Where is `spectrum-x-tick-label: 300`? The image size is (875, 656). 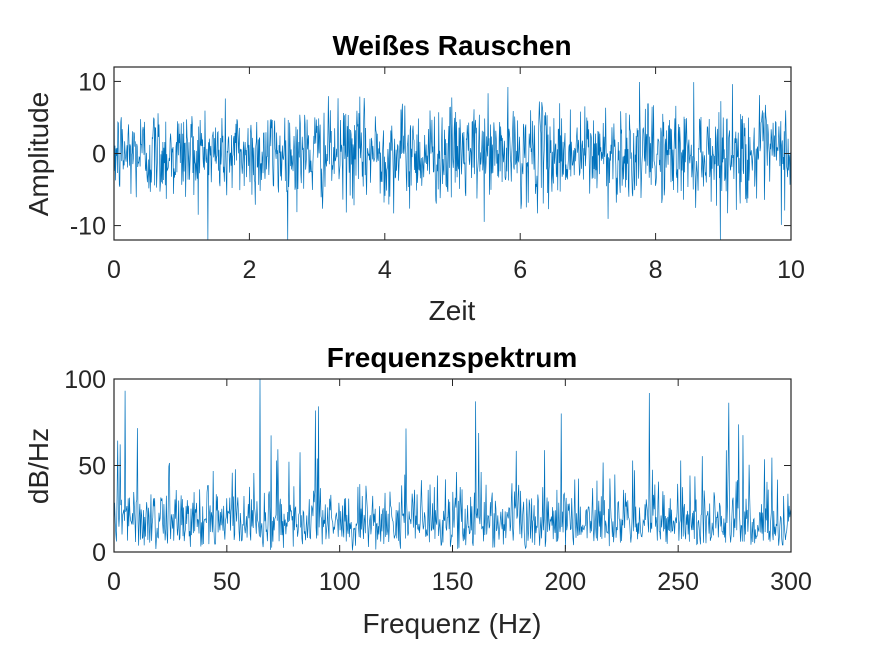 spectrum-x-tick-label: 300 is located at coordinates (791, 582).